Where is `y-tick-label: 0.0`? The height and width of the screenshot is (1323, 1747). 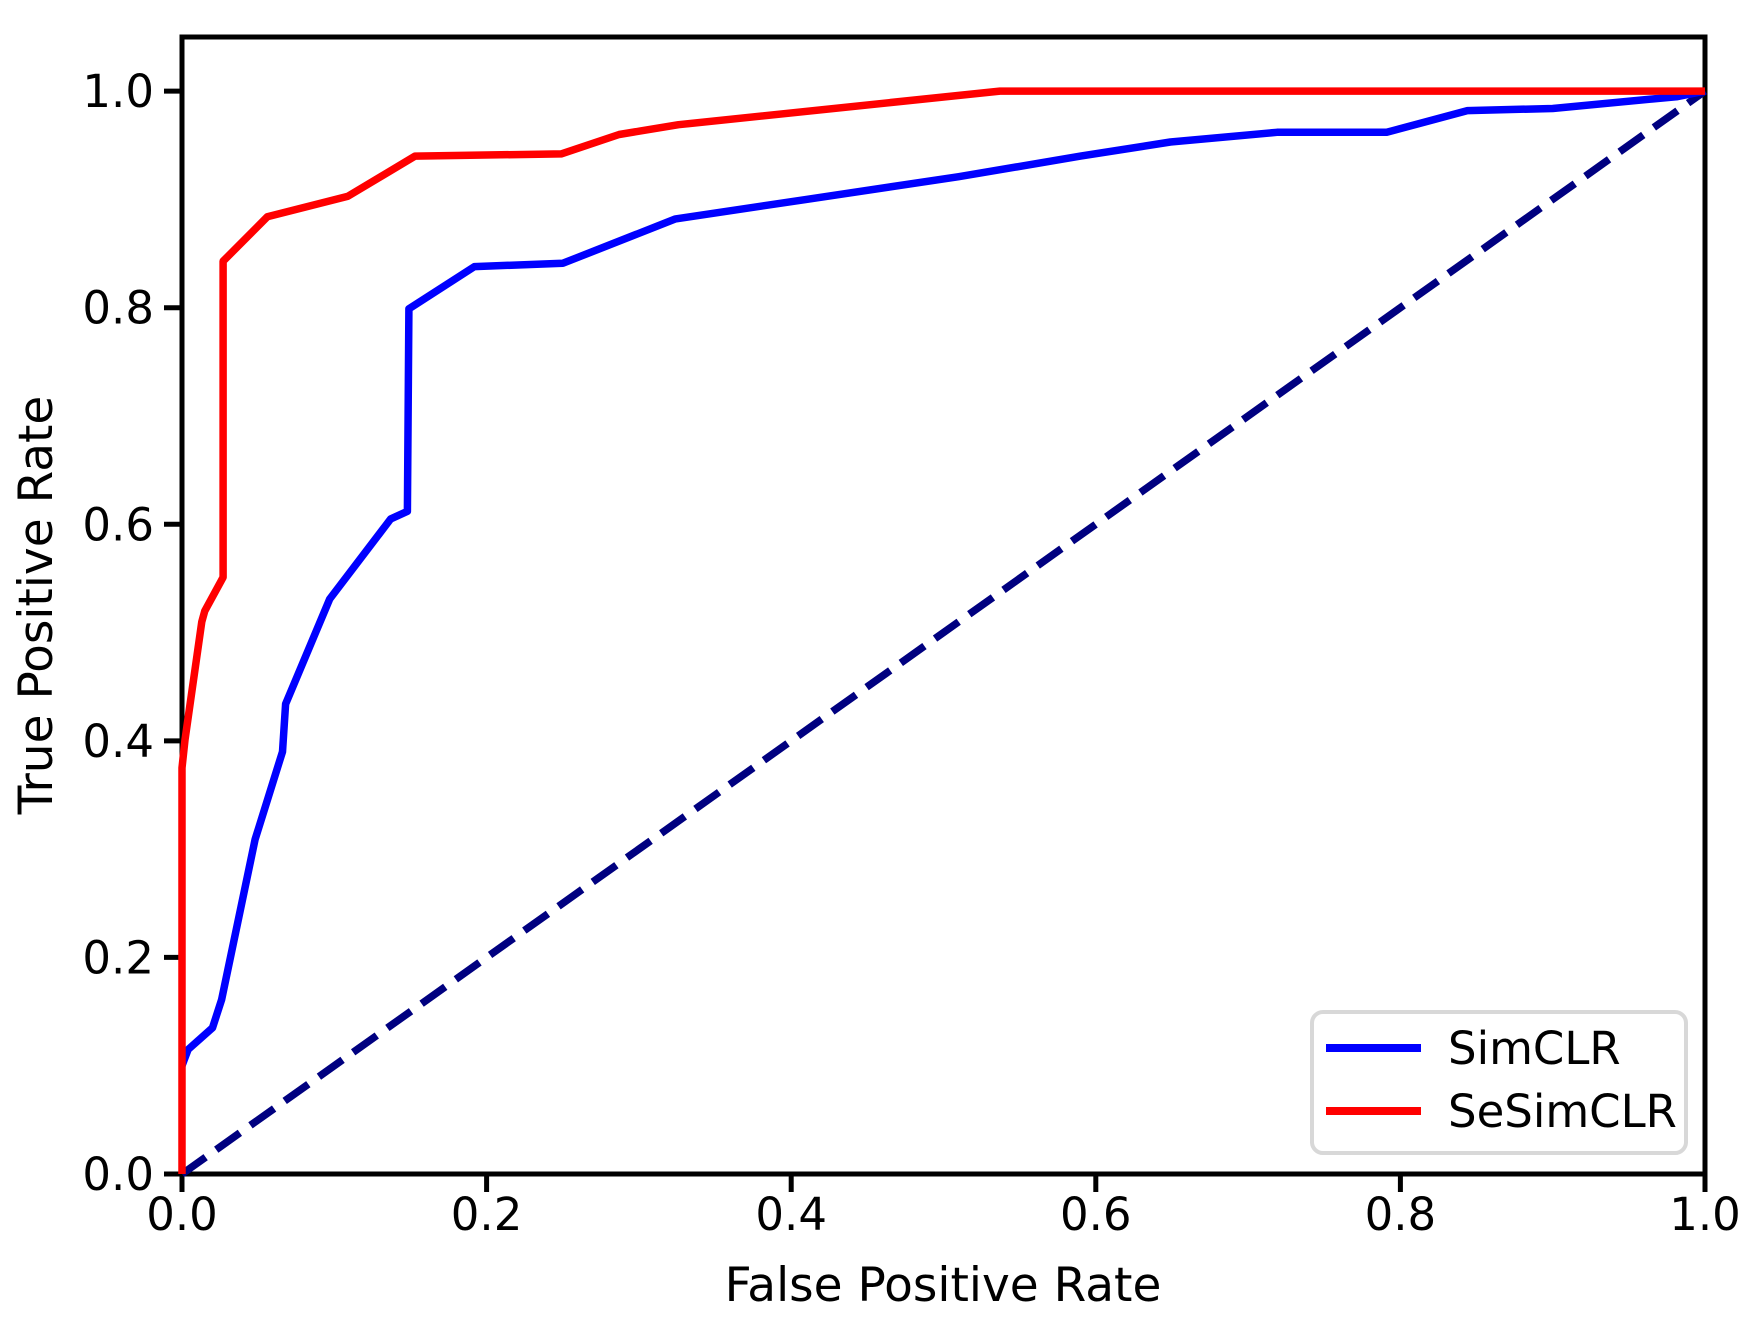 y-tick-label: 0.0 is located at coordinates (118, 1174).